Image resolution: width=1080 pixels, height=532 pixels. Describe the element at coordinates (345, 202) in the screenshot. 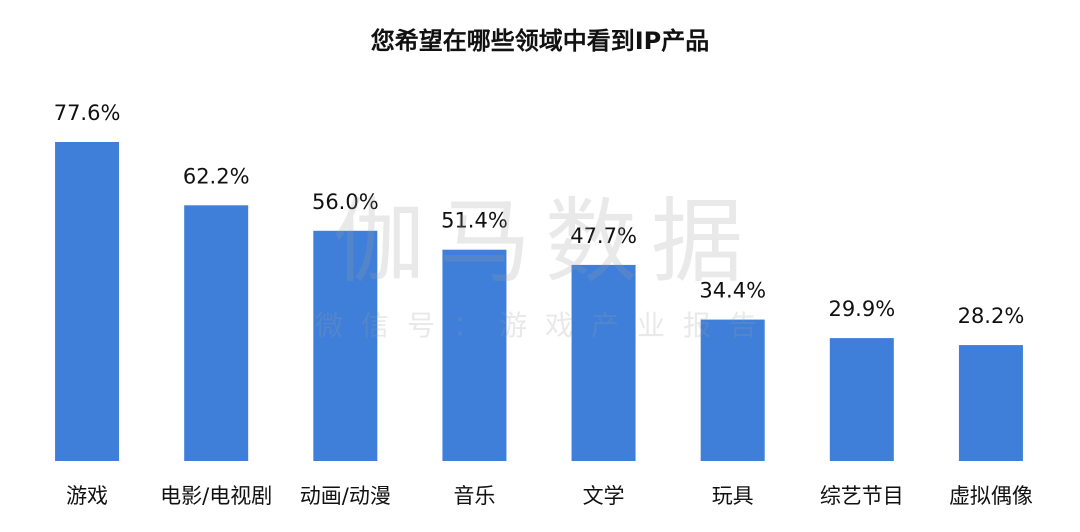

I see `value-label: 56.0%` at that location.